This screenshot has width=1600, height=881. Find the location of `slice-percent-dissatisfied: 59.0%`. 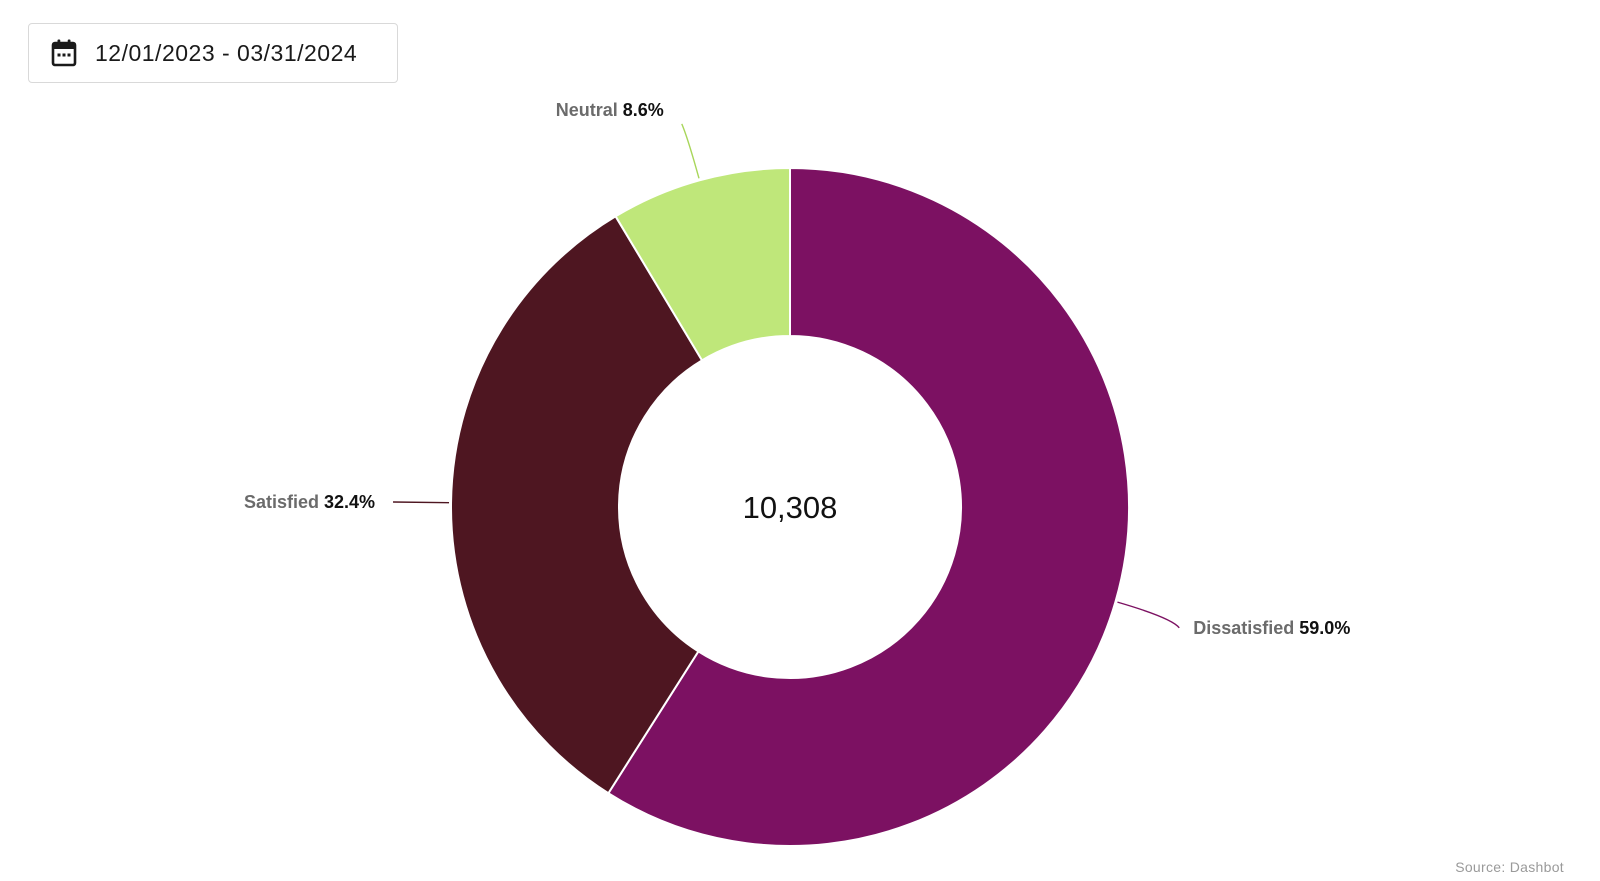

slice-percent-dissatisfied: 59.0% is located at coordinates (1324, 628).